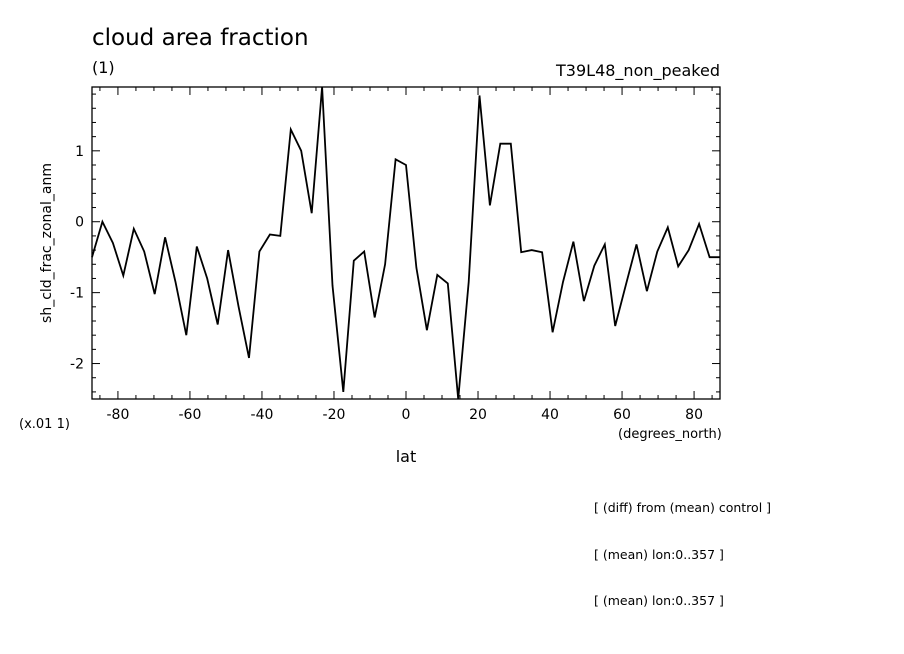 The image size is (904, 654). I want to click on y-tick-labels: -2 -1 0 1, so click(77, 258).